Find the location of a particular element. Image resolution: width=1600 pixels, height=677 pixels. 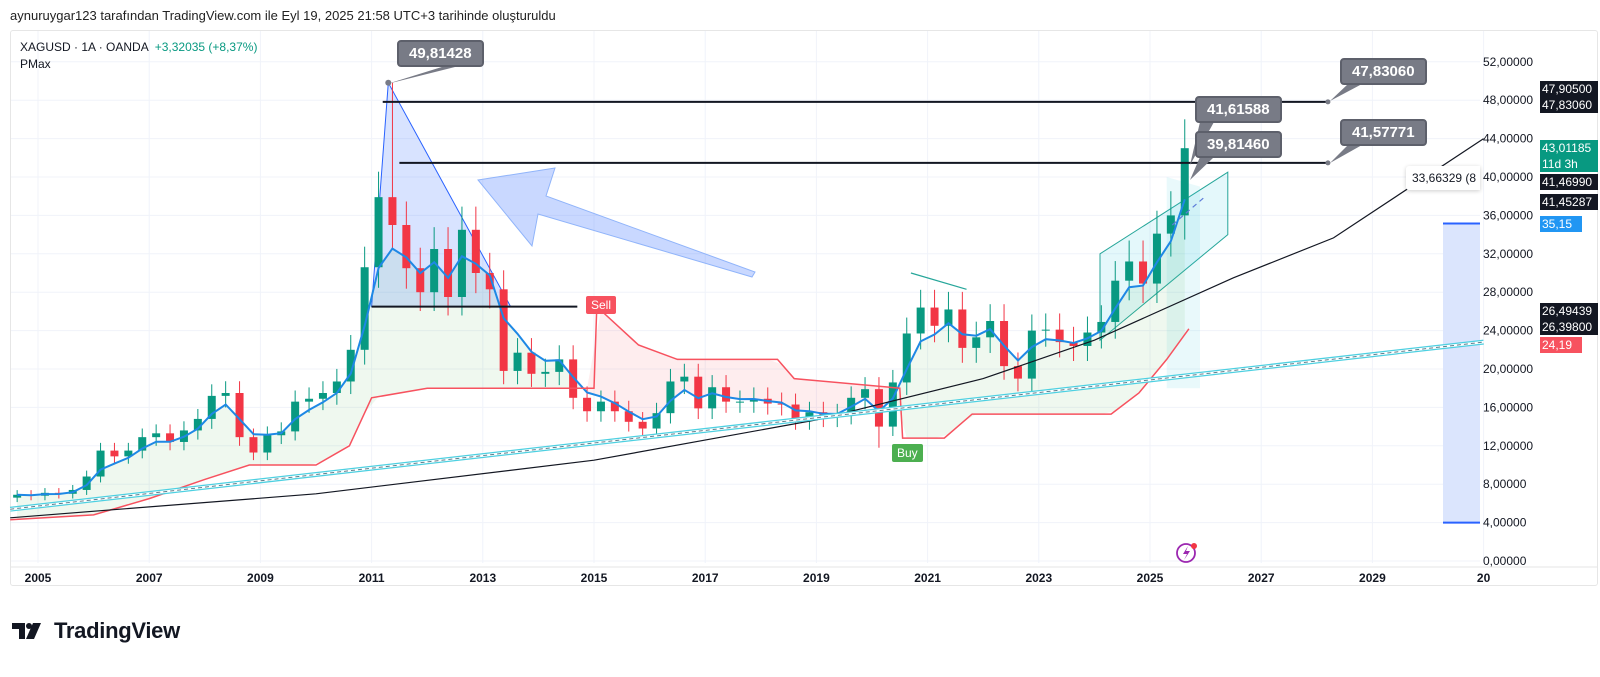

price-tag-red: 24,19 is located at coordinates (1561, 345).